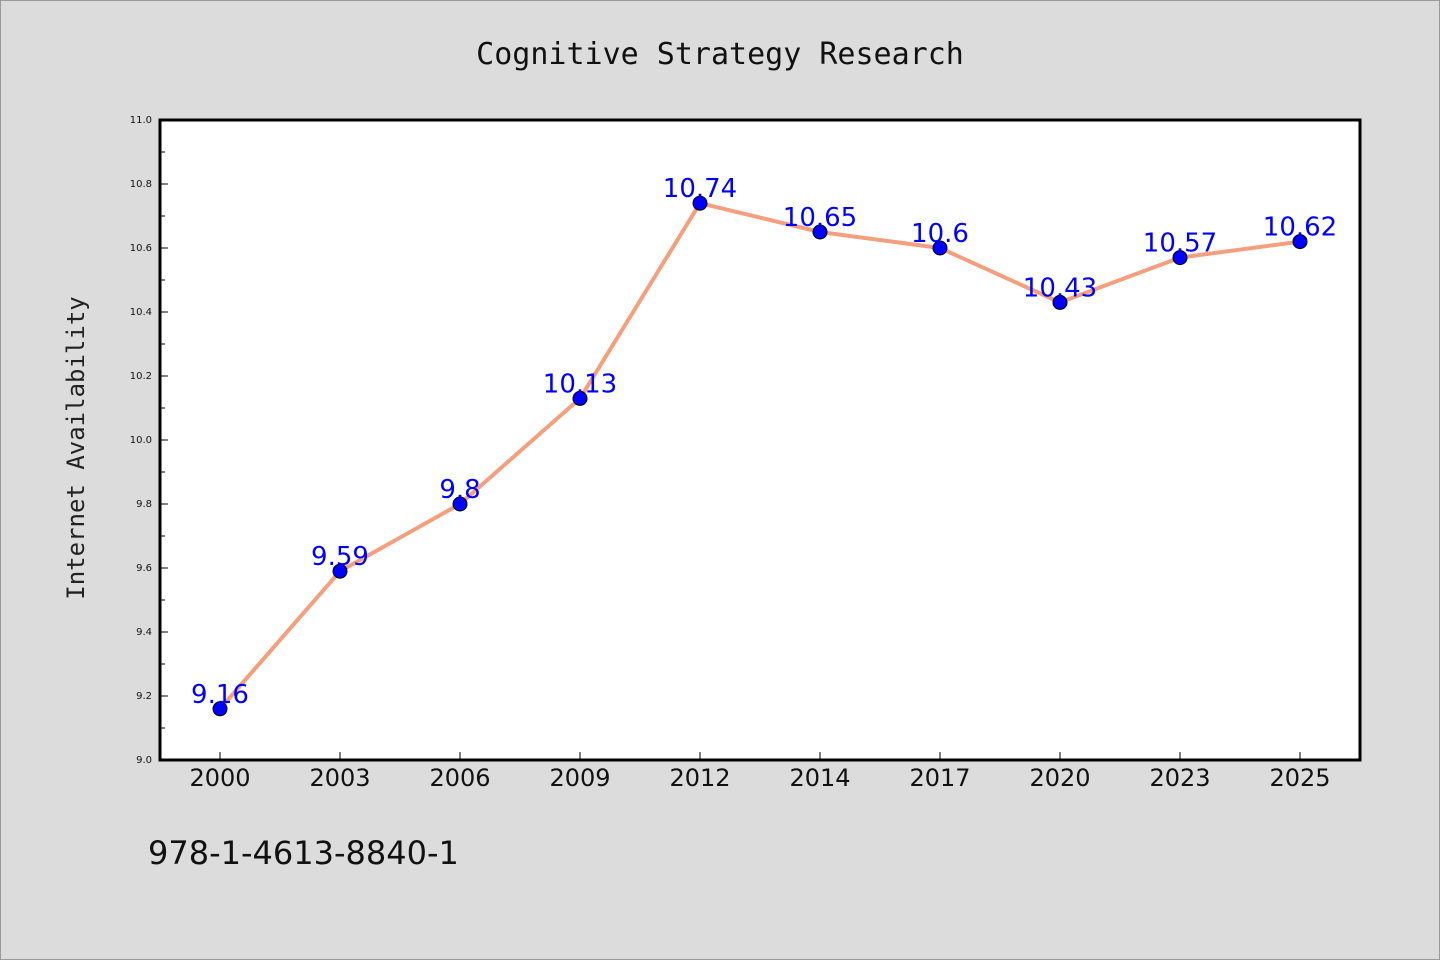  I want to click on y-tick-label: 10.2, so click(141, 376).